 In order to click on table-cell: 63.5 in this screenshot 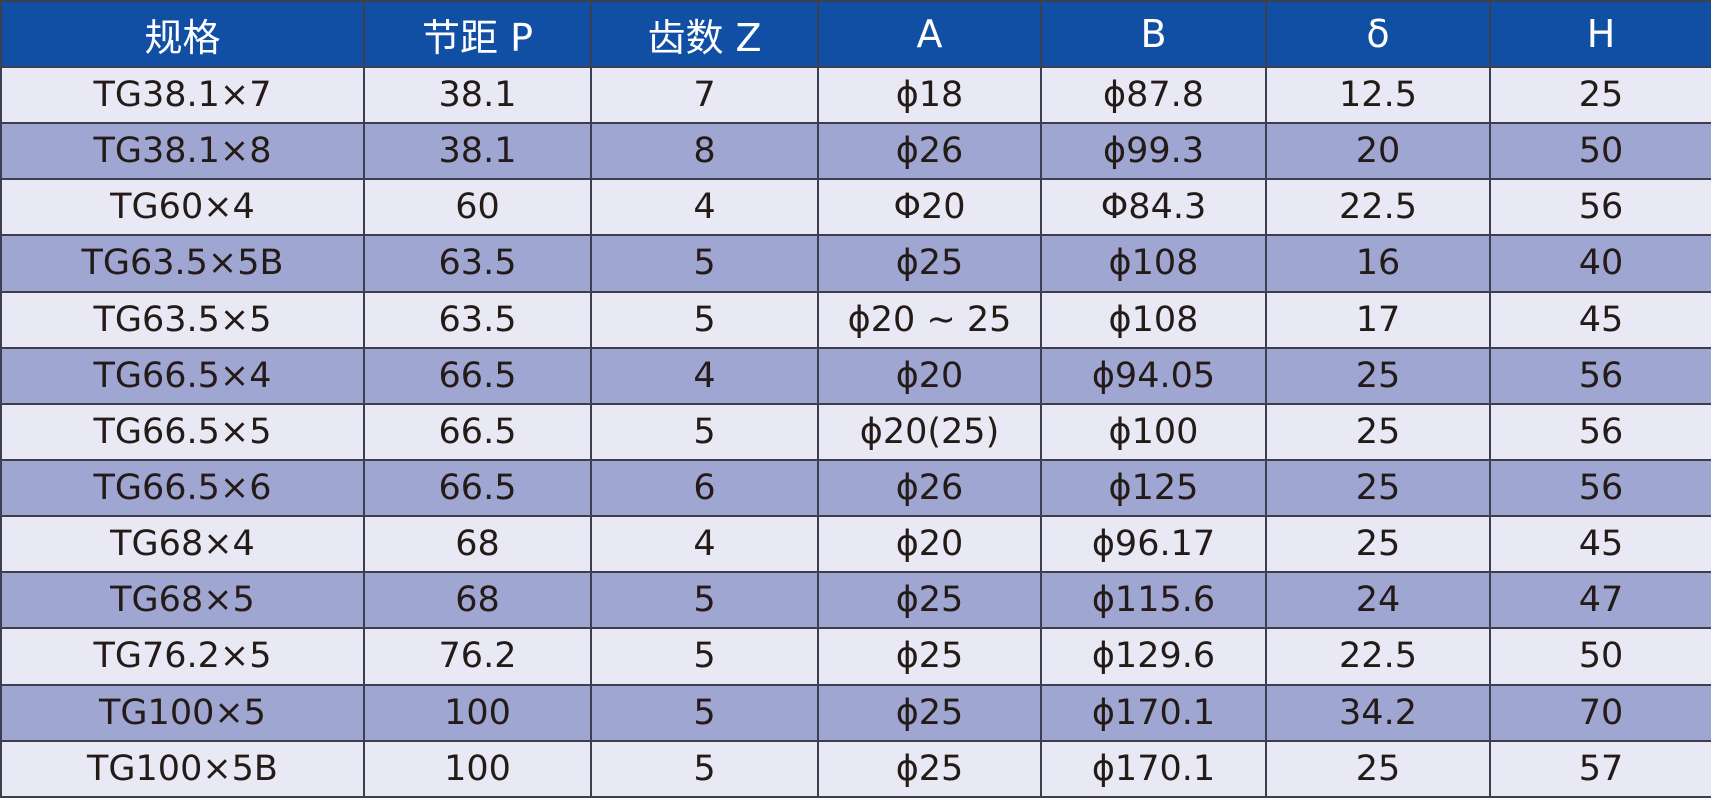, I will do `click(477, 319)`.